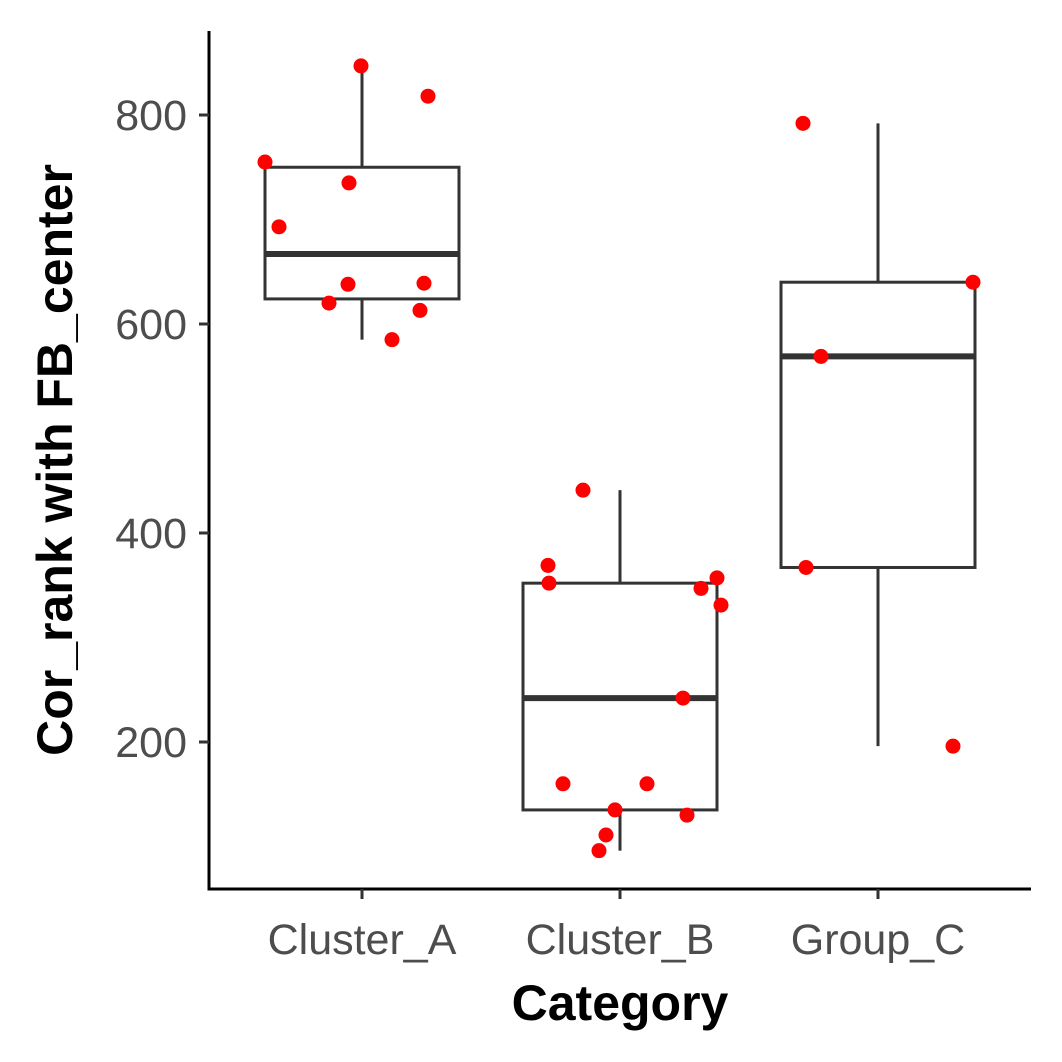 The width and height of the screenshot is (1062, 1062). What do you see at coordinates (151, 743) in the screenshot?
I see `y-tick-label: 200` at bounding box center [151, 743].